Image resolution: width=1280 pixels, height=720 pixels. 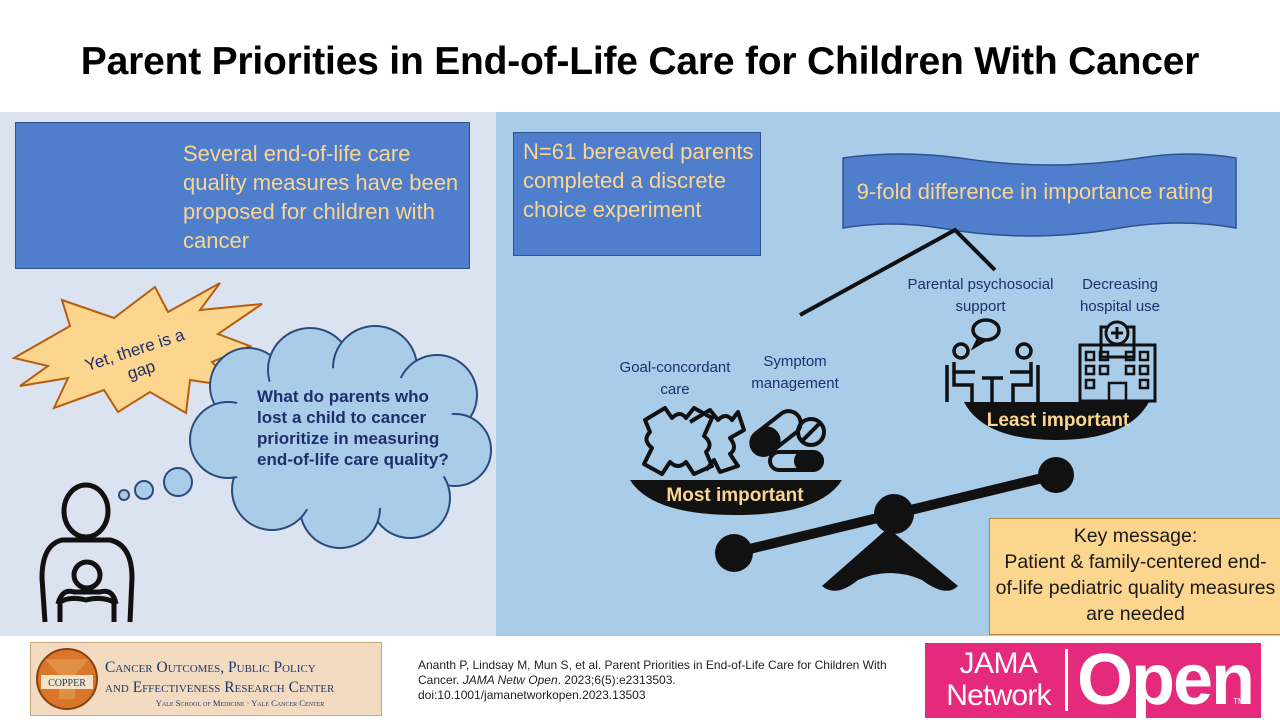 I want to click on jama-word: JAMA, so click(x=998, y=663).